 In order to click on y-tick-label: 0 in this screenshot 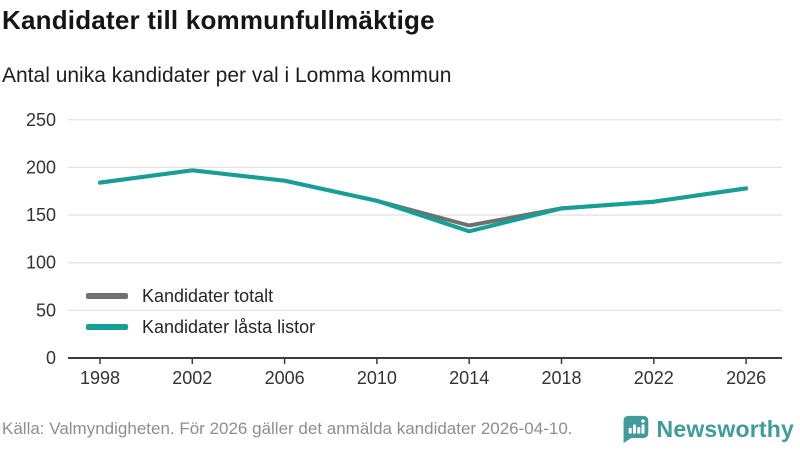, I will do `click(51, 358)`.